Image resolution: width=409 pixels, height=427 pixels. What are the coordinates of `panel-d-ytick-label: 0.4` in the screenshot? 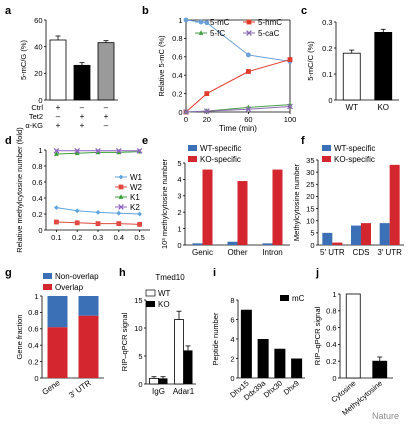 It's located at (37, 198).